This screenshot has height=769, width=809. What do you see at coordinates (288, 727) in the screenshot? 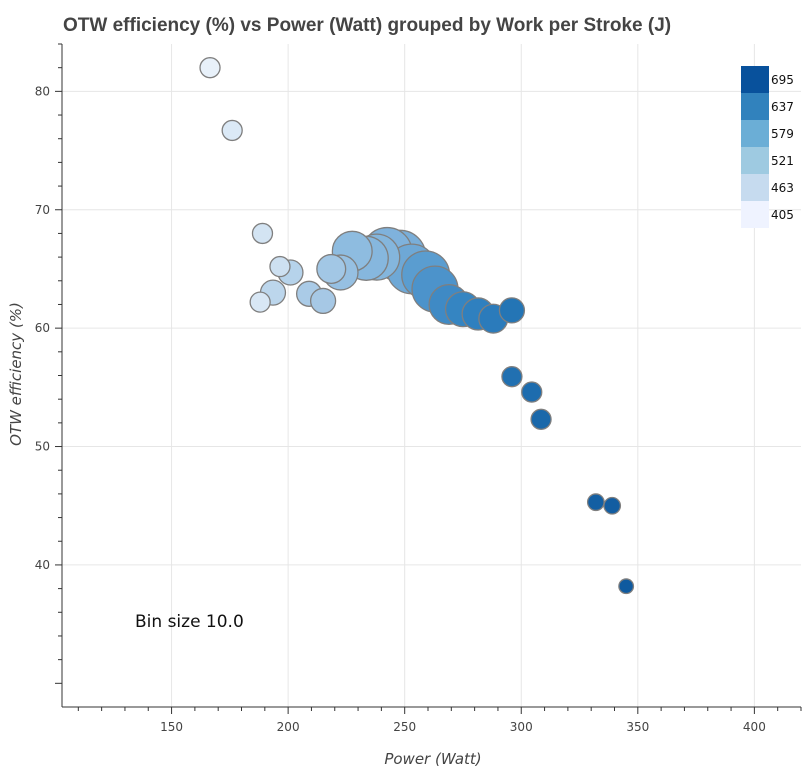
I see `x-tick-label: 200` at bounding box center [288, 727].